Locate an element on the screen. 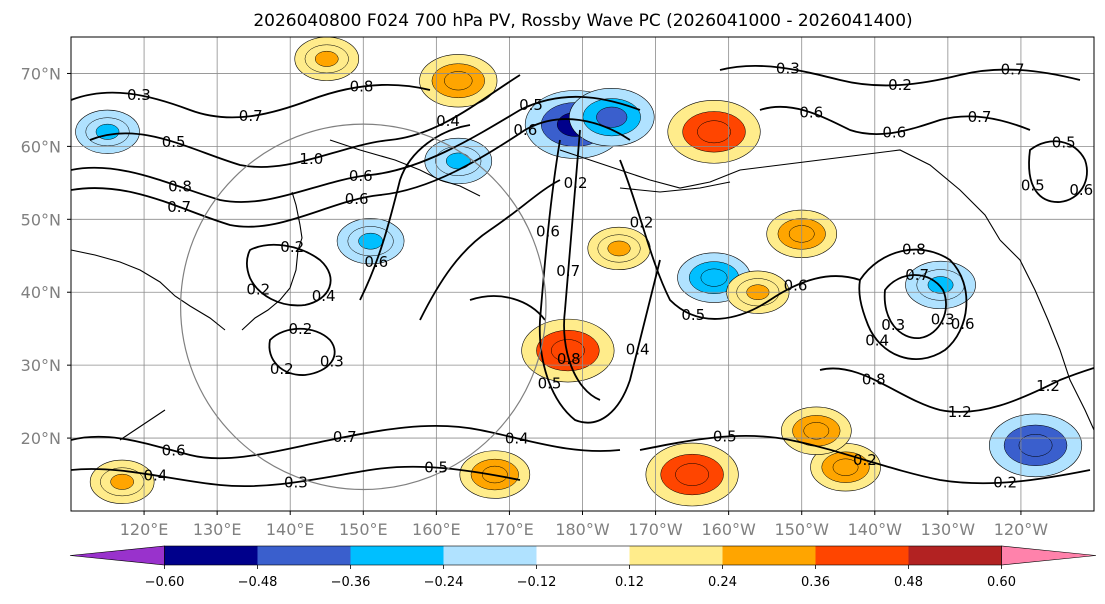 This screenshot has width=1105, height=604. colorbar-extend-high is located at coordinates (1049, 555).